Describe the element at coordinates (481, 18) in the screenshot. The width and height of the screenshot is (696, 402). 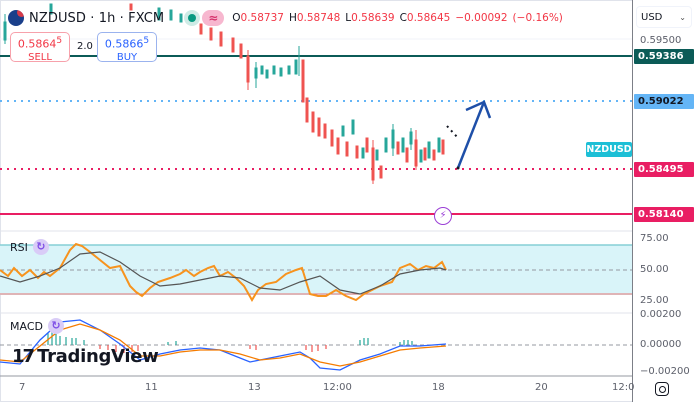
I see `change-value: −0.00092` at that location.